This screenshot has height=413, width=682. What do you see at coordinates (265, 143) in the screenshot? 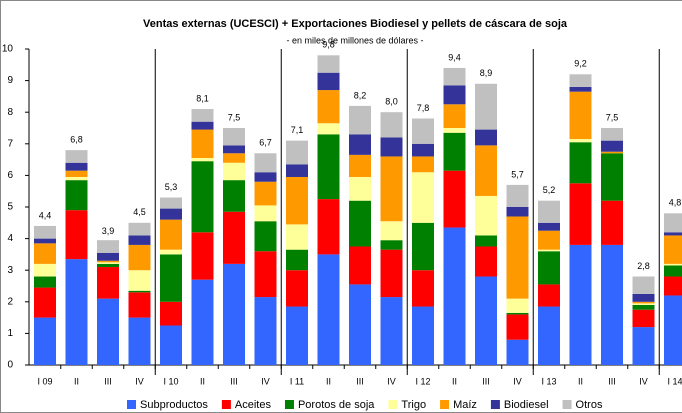
I see `total-label: 6,7` at bounding box center [265, 143].